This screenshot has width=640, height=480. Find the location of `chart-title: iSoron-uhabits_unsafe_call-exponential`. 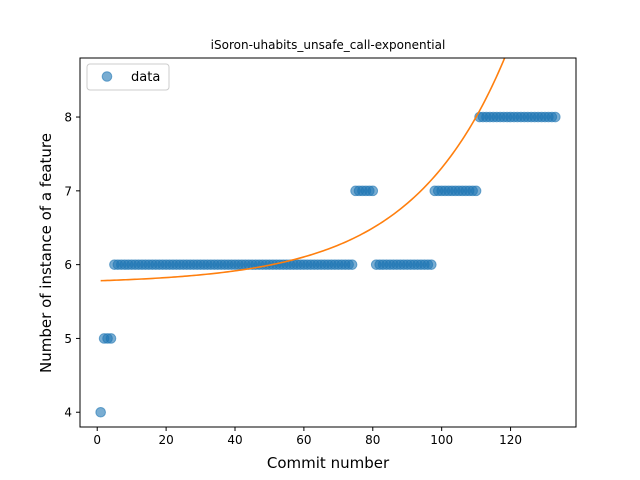

chart-title: iSoron-uhabits_unsafe_call-exponential is located at coordinates (328, 45).